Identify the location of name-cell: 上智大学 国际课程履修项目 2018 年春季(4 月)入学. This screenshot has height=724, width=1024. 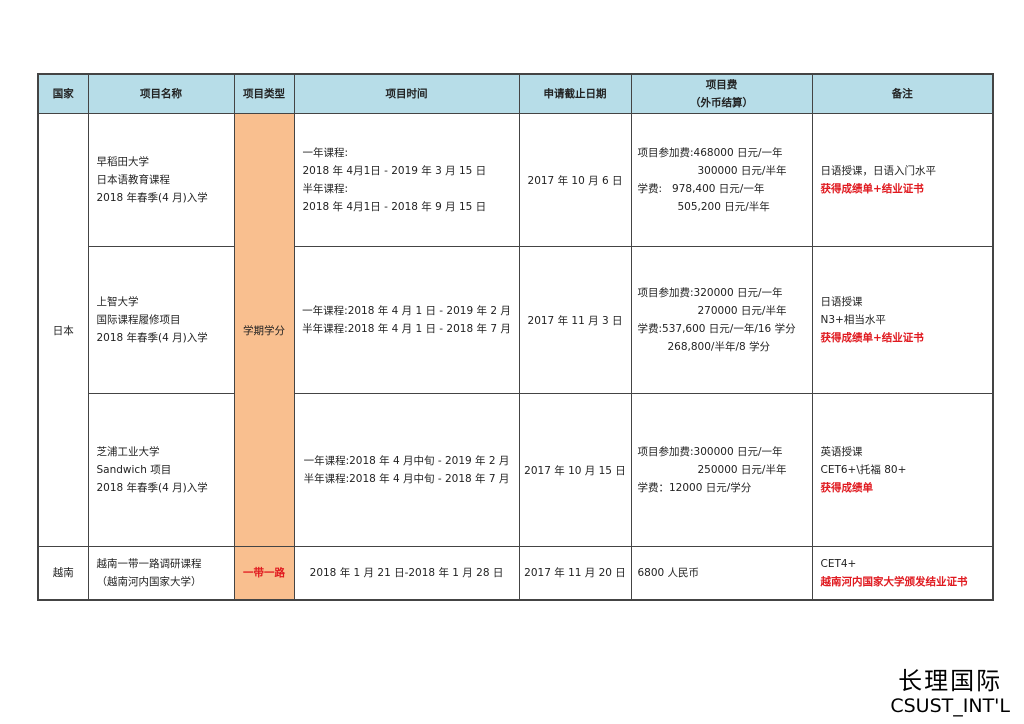
(161, 320).